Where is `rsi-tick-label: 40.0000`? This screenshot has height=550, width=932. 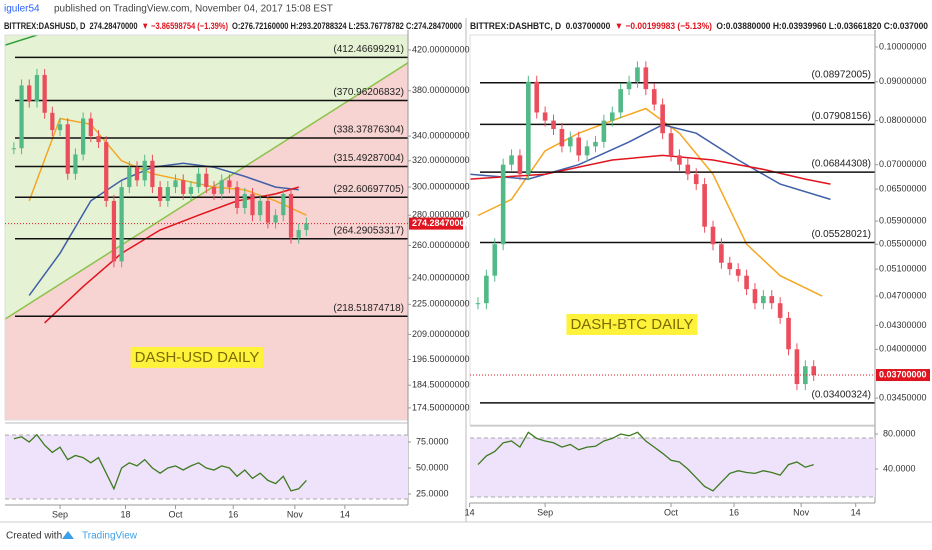
rsi-tick-label: 40.0000 is located at coordinates (899, 468).